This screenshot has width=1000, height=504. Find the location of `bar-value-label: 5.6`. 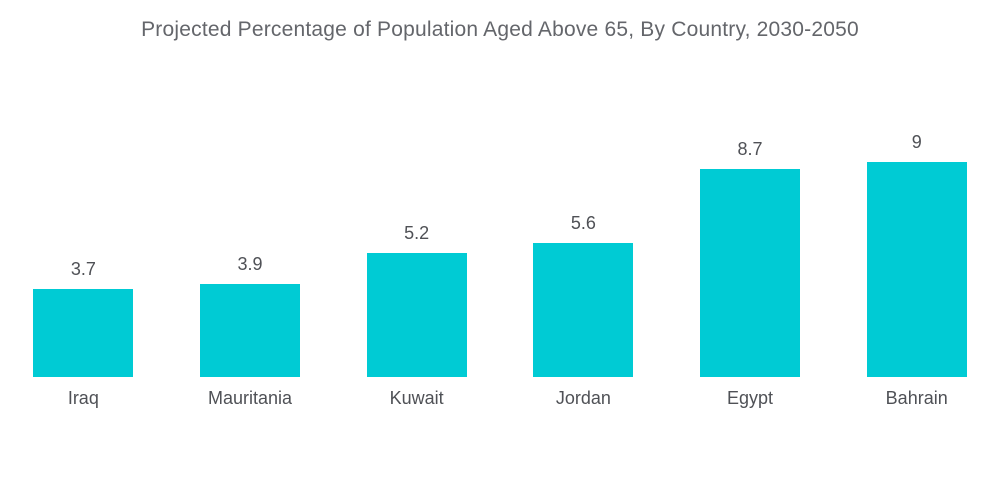

bar-value-label: 5.6 is located at coordinates (583, 223).